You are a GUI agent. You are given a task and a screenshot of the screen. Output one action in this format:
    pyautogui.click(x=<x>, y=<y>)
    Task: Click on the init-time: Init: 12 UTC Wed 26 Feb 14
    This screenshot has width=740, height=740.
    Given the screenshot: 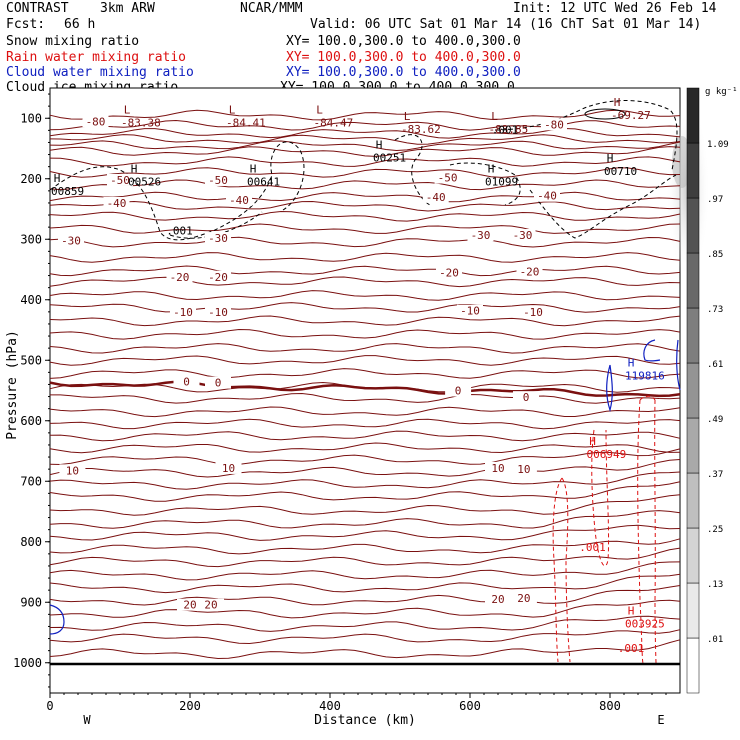 What is the action you would take?
    pyautogui.click(x=615, y=8)
    